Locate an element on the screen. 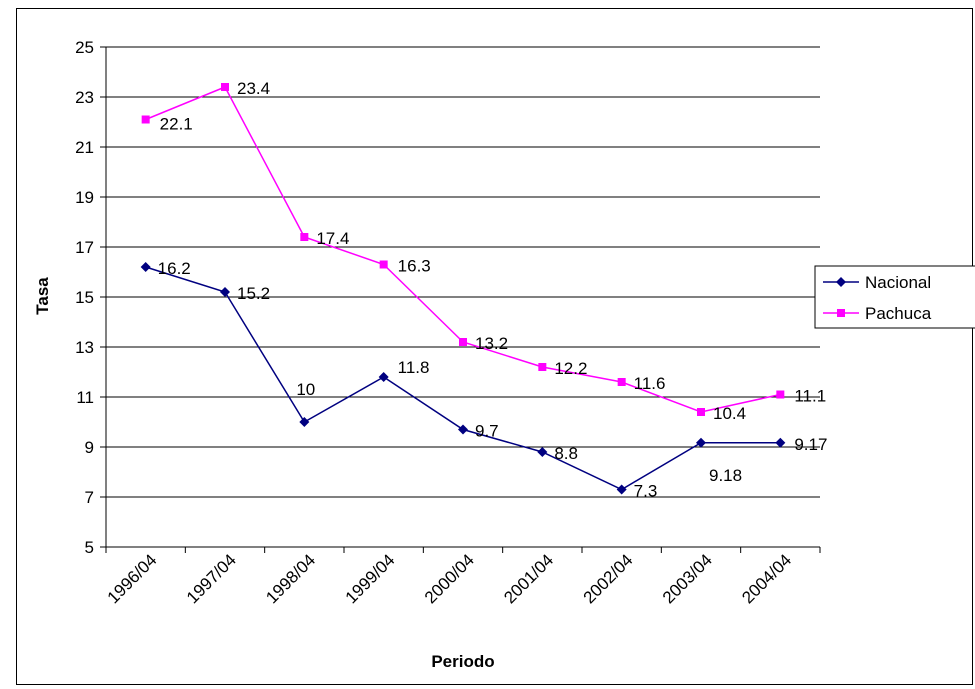 Image resolution: width=975 pixels, height=689 pixels. data-label: 15.2 is located at coordinates (253, 293).